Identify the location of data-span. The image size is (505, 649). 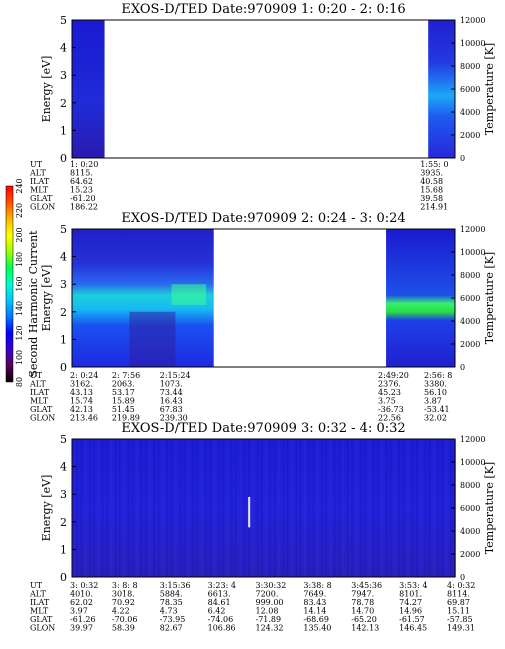
(88, 89).